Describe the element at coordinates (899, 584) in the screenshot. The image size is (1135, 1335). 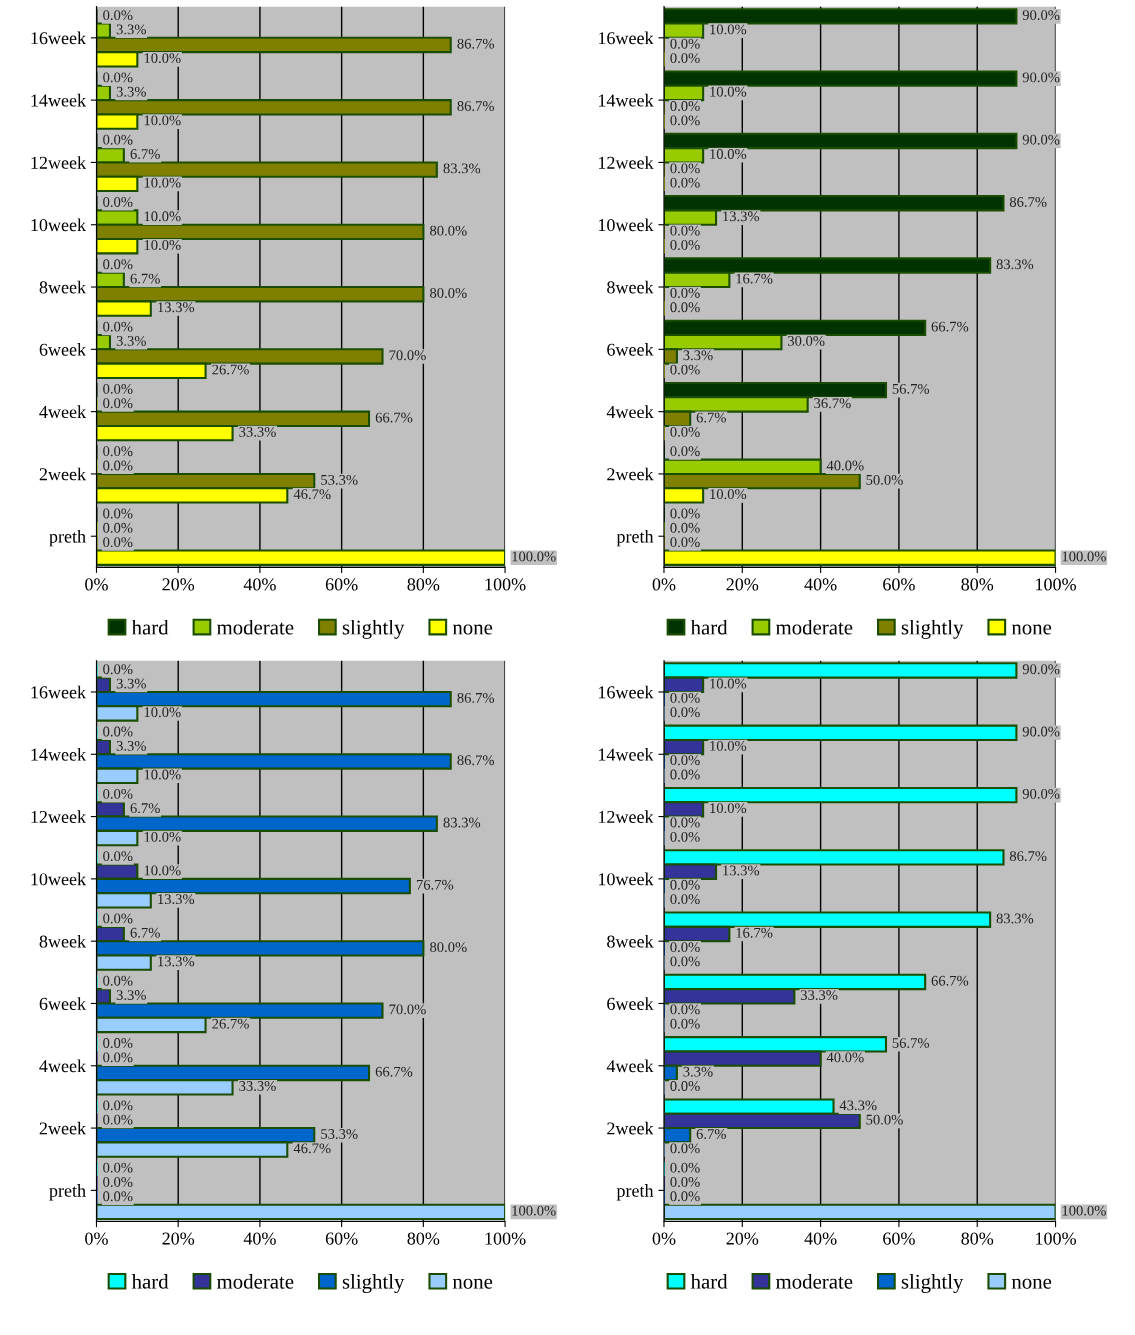
I see `x-tick-label: 60%` at that location.